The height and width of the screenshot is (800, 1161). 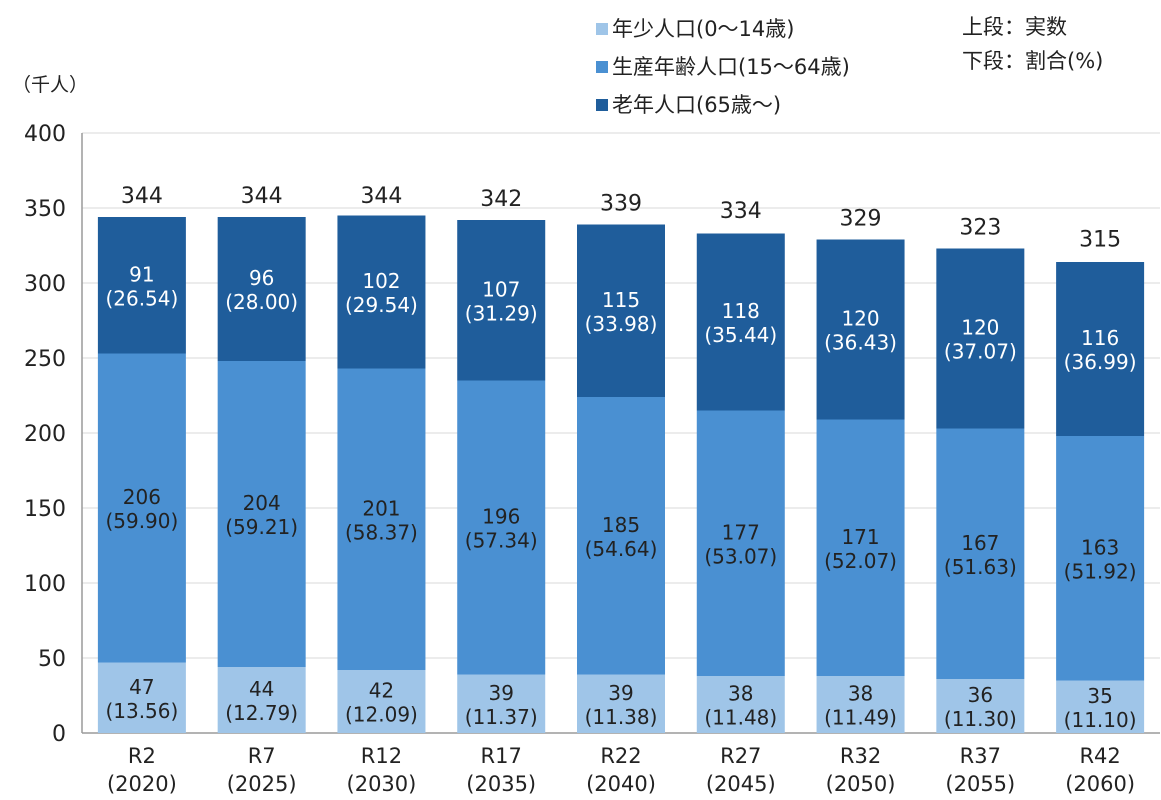 I want to click on legend-label-working-age: 生産年齢人口(15～64歳), so click(x=731, y=67).